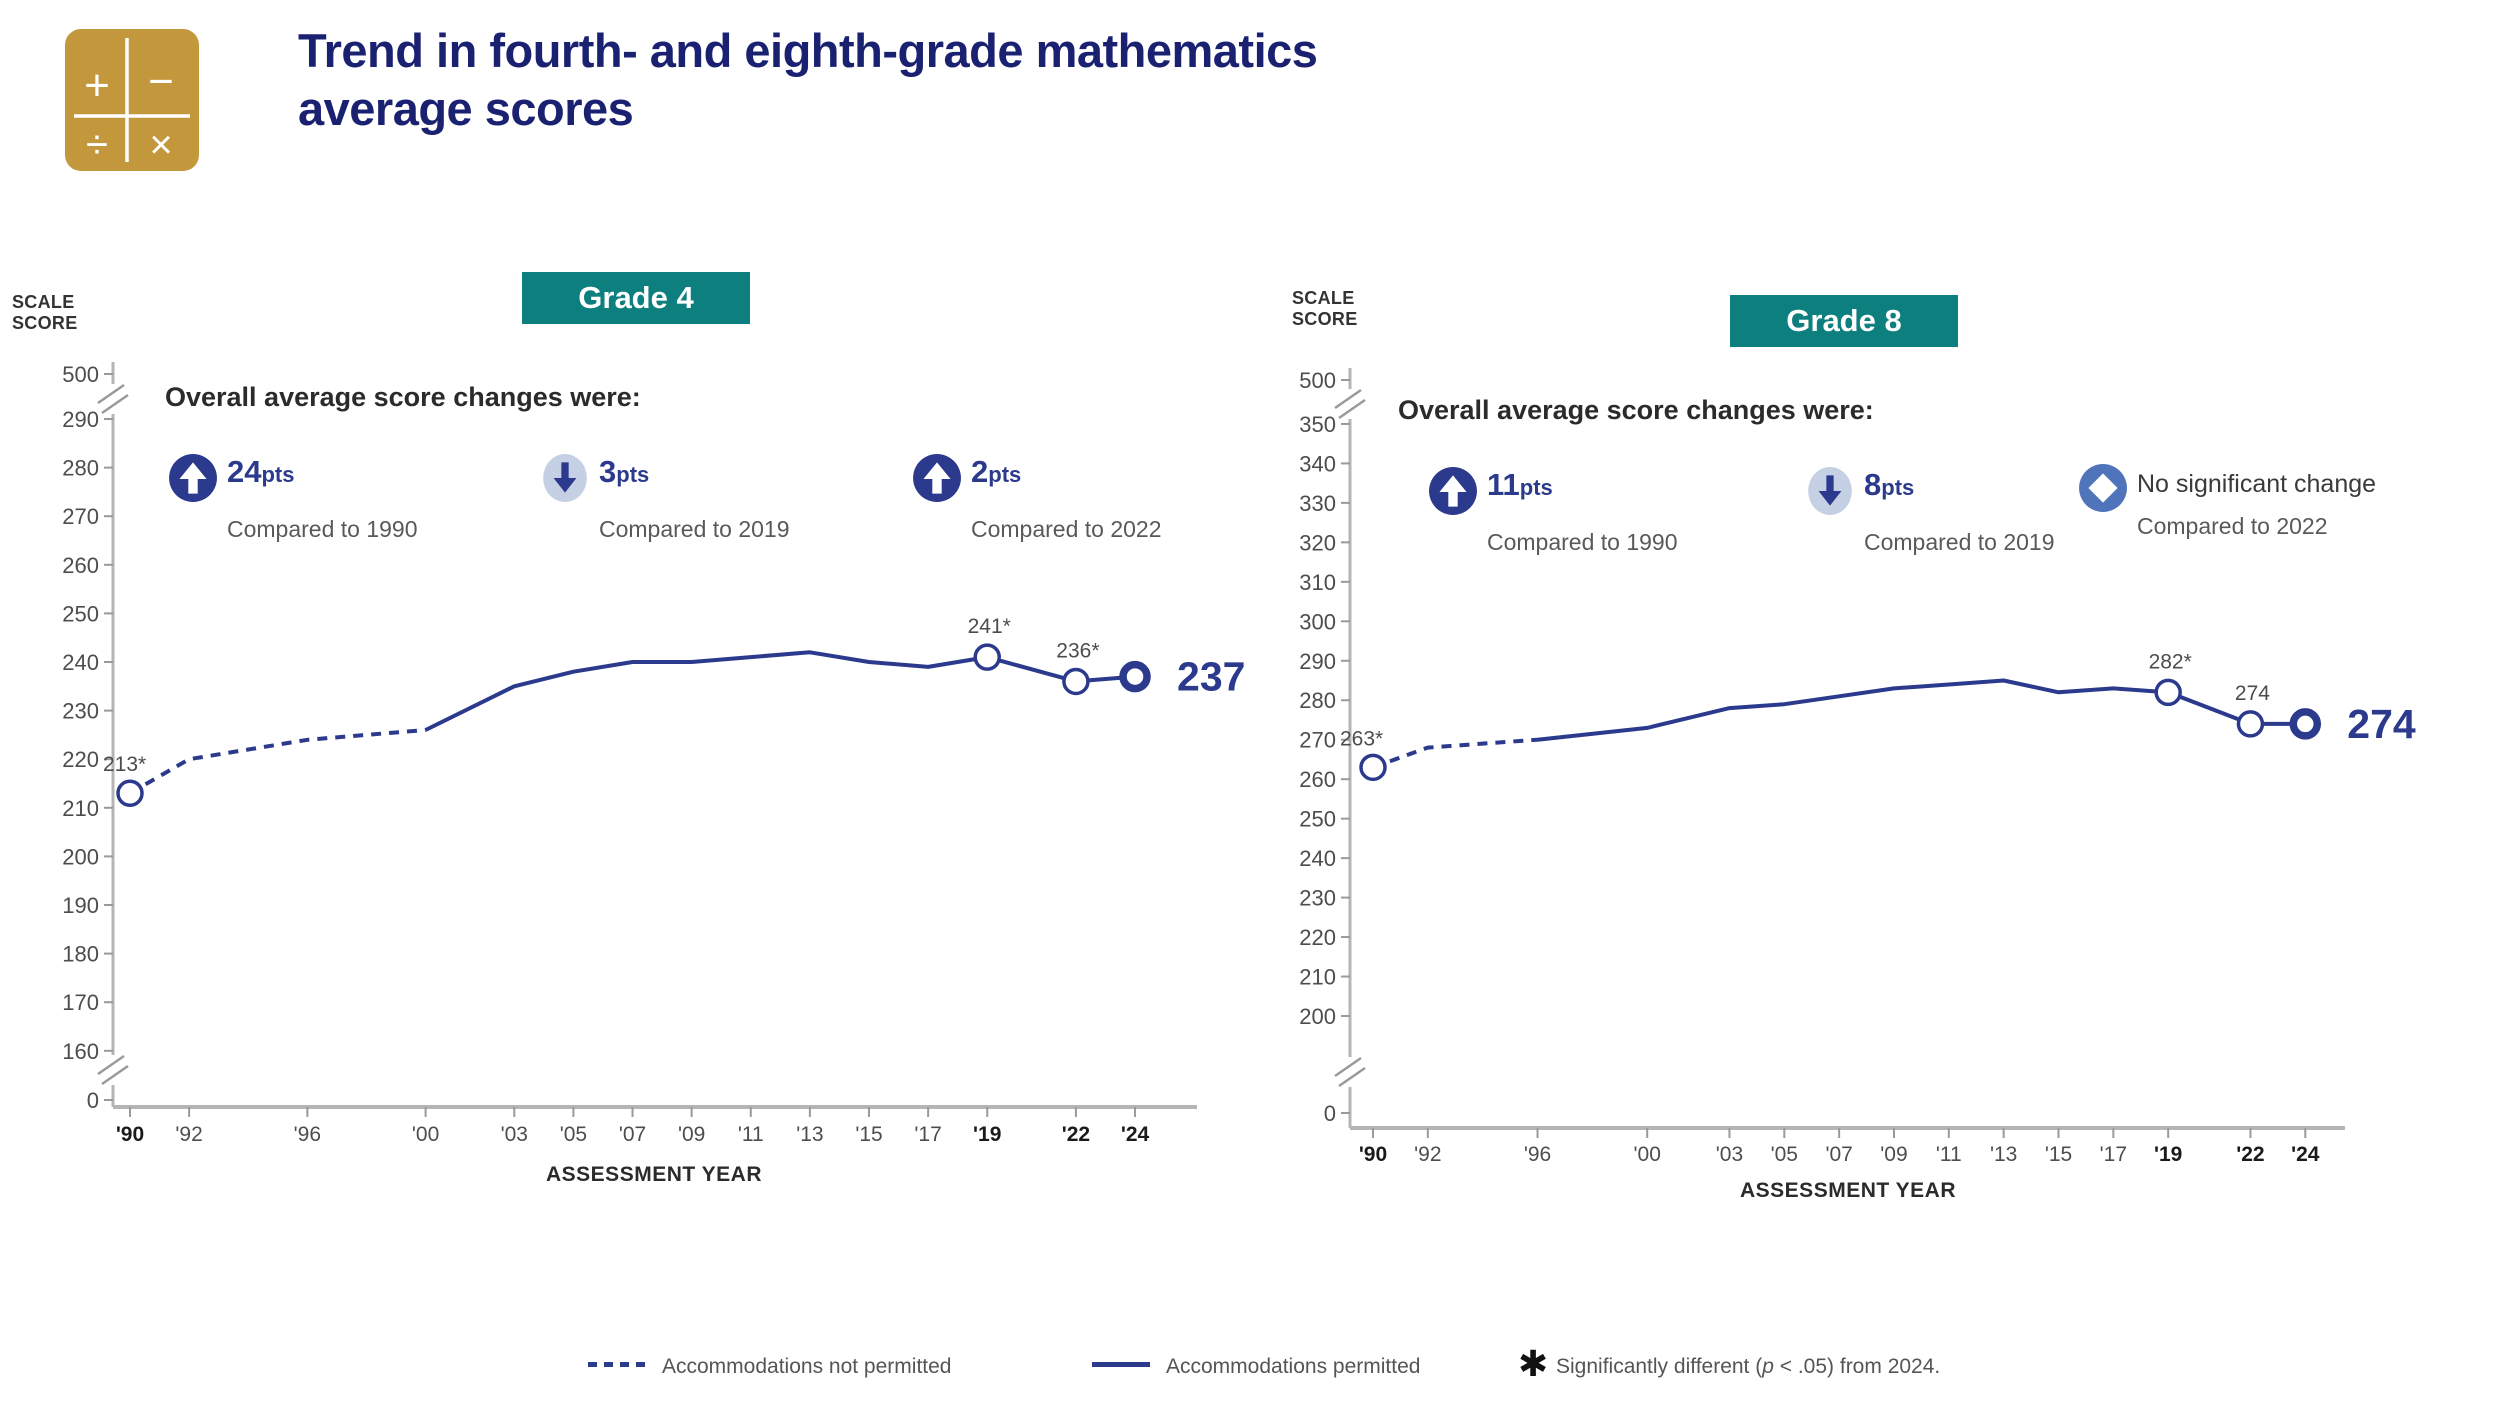  Describe the element at coordinates (80, 1051) in the screenshot. I see `svg-text: 160` at that location.